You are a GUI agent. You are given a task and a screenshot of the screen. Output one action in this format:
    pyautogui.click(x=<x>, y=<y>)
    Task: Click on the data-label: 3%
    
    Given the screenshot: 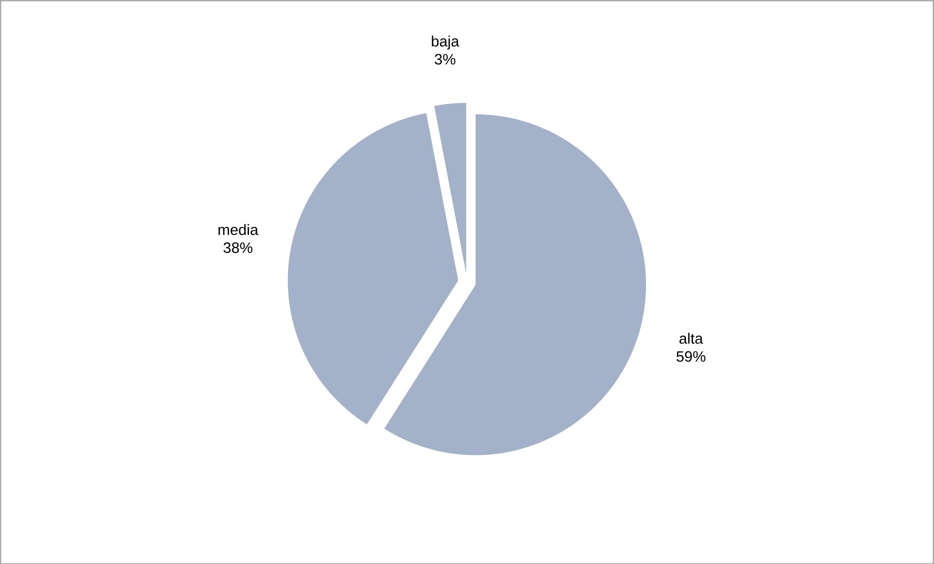 What is the action you would take?
    pyautogui.click(x=445, y=59)
    